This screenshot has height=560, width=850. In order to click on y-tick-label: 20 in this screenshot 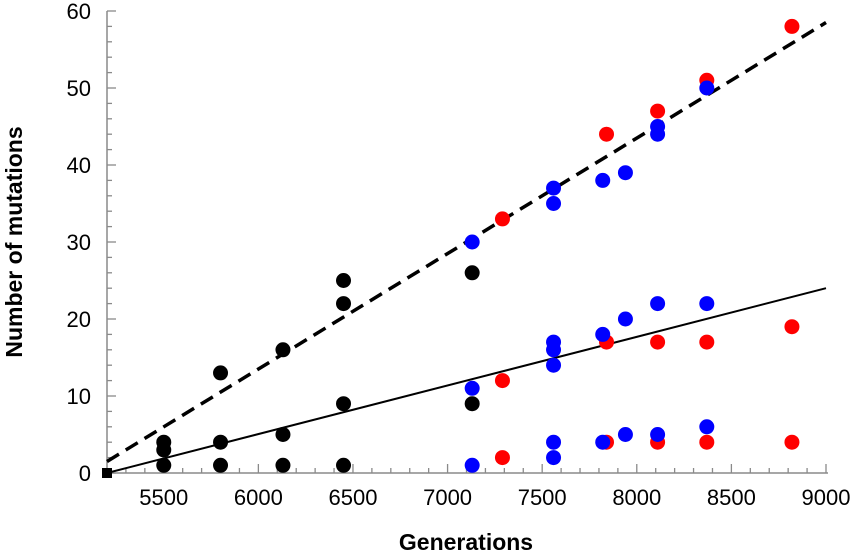, I will do `click(79, 319)`.